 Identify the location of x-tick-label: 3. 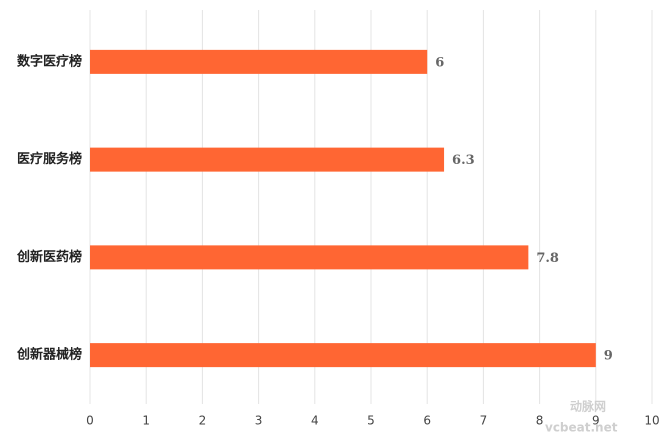
(259, 421).